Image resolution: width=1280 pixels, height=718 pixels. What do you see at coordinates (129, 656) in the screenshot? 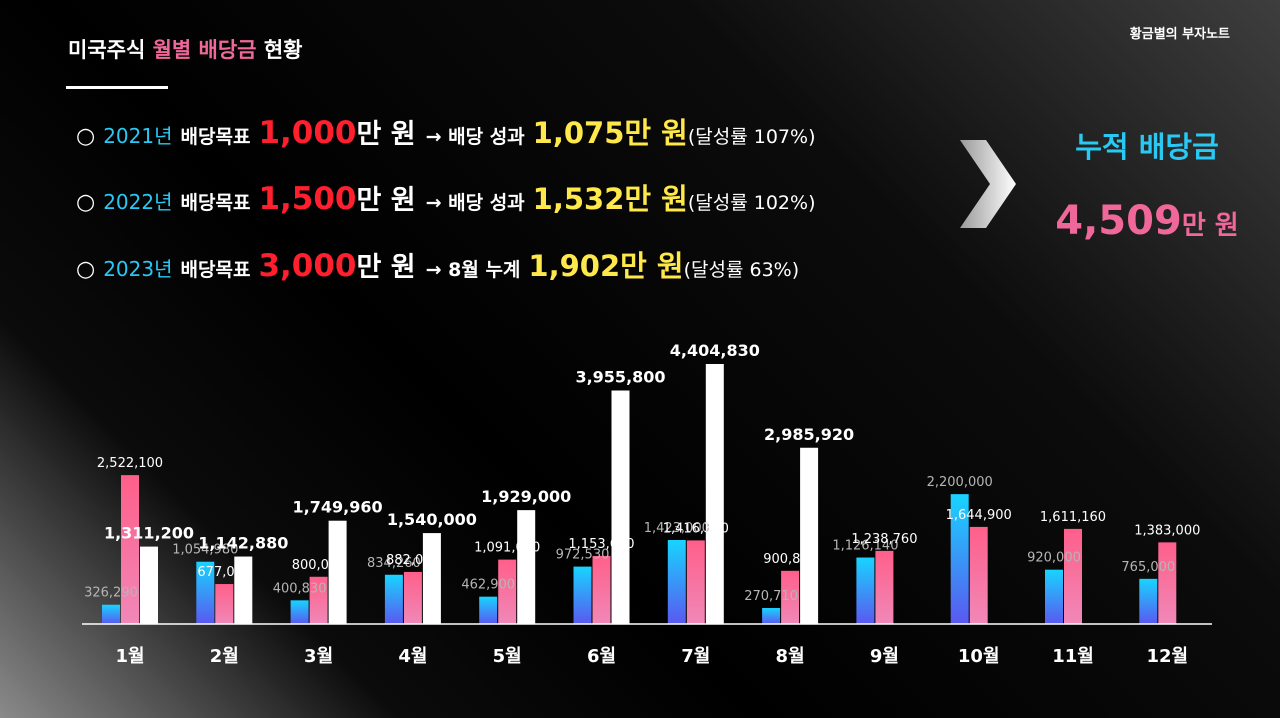
I see `x-tick-label: 1월` at bounding box center [129, 656].